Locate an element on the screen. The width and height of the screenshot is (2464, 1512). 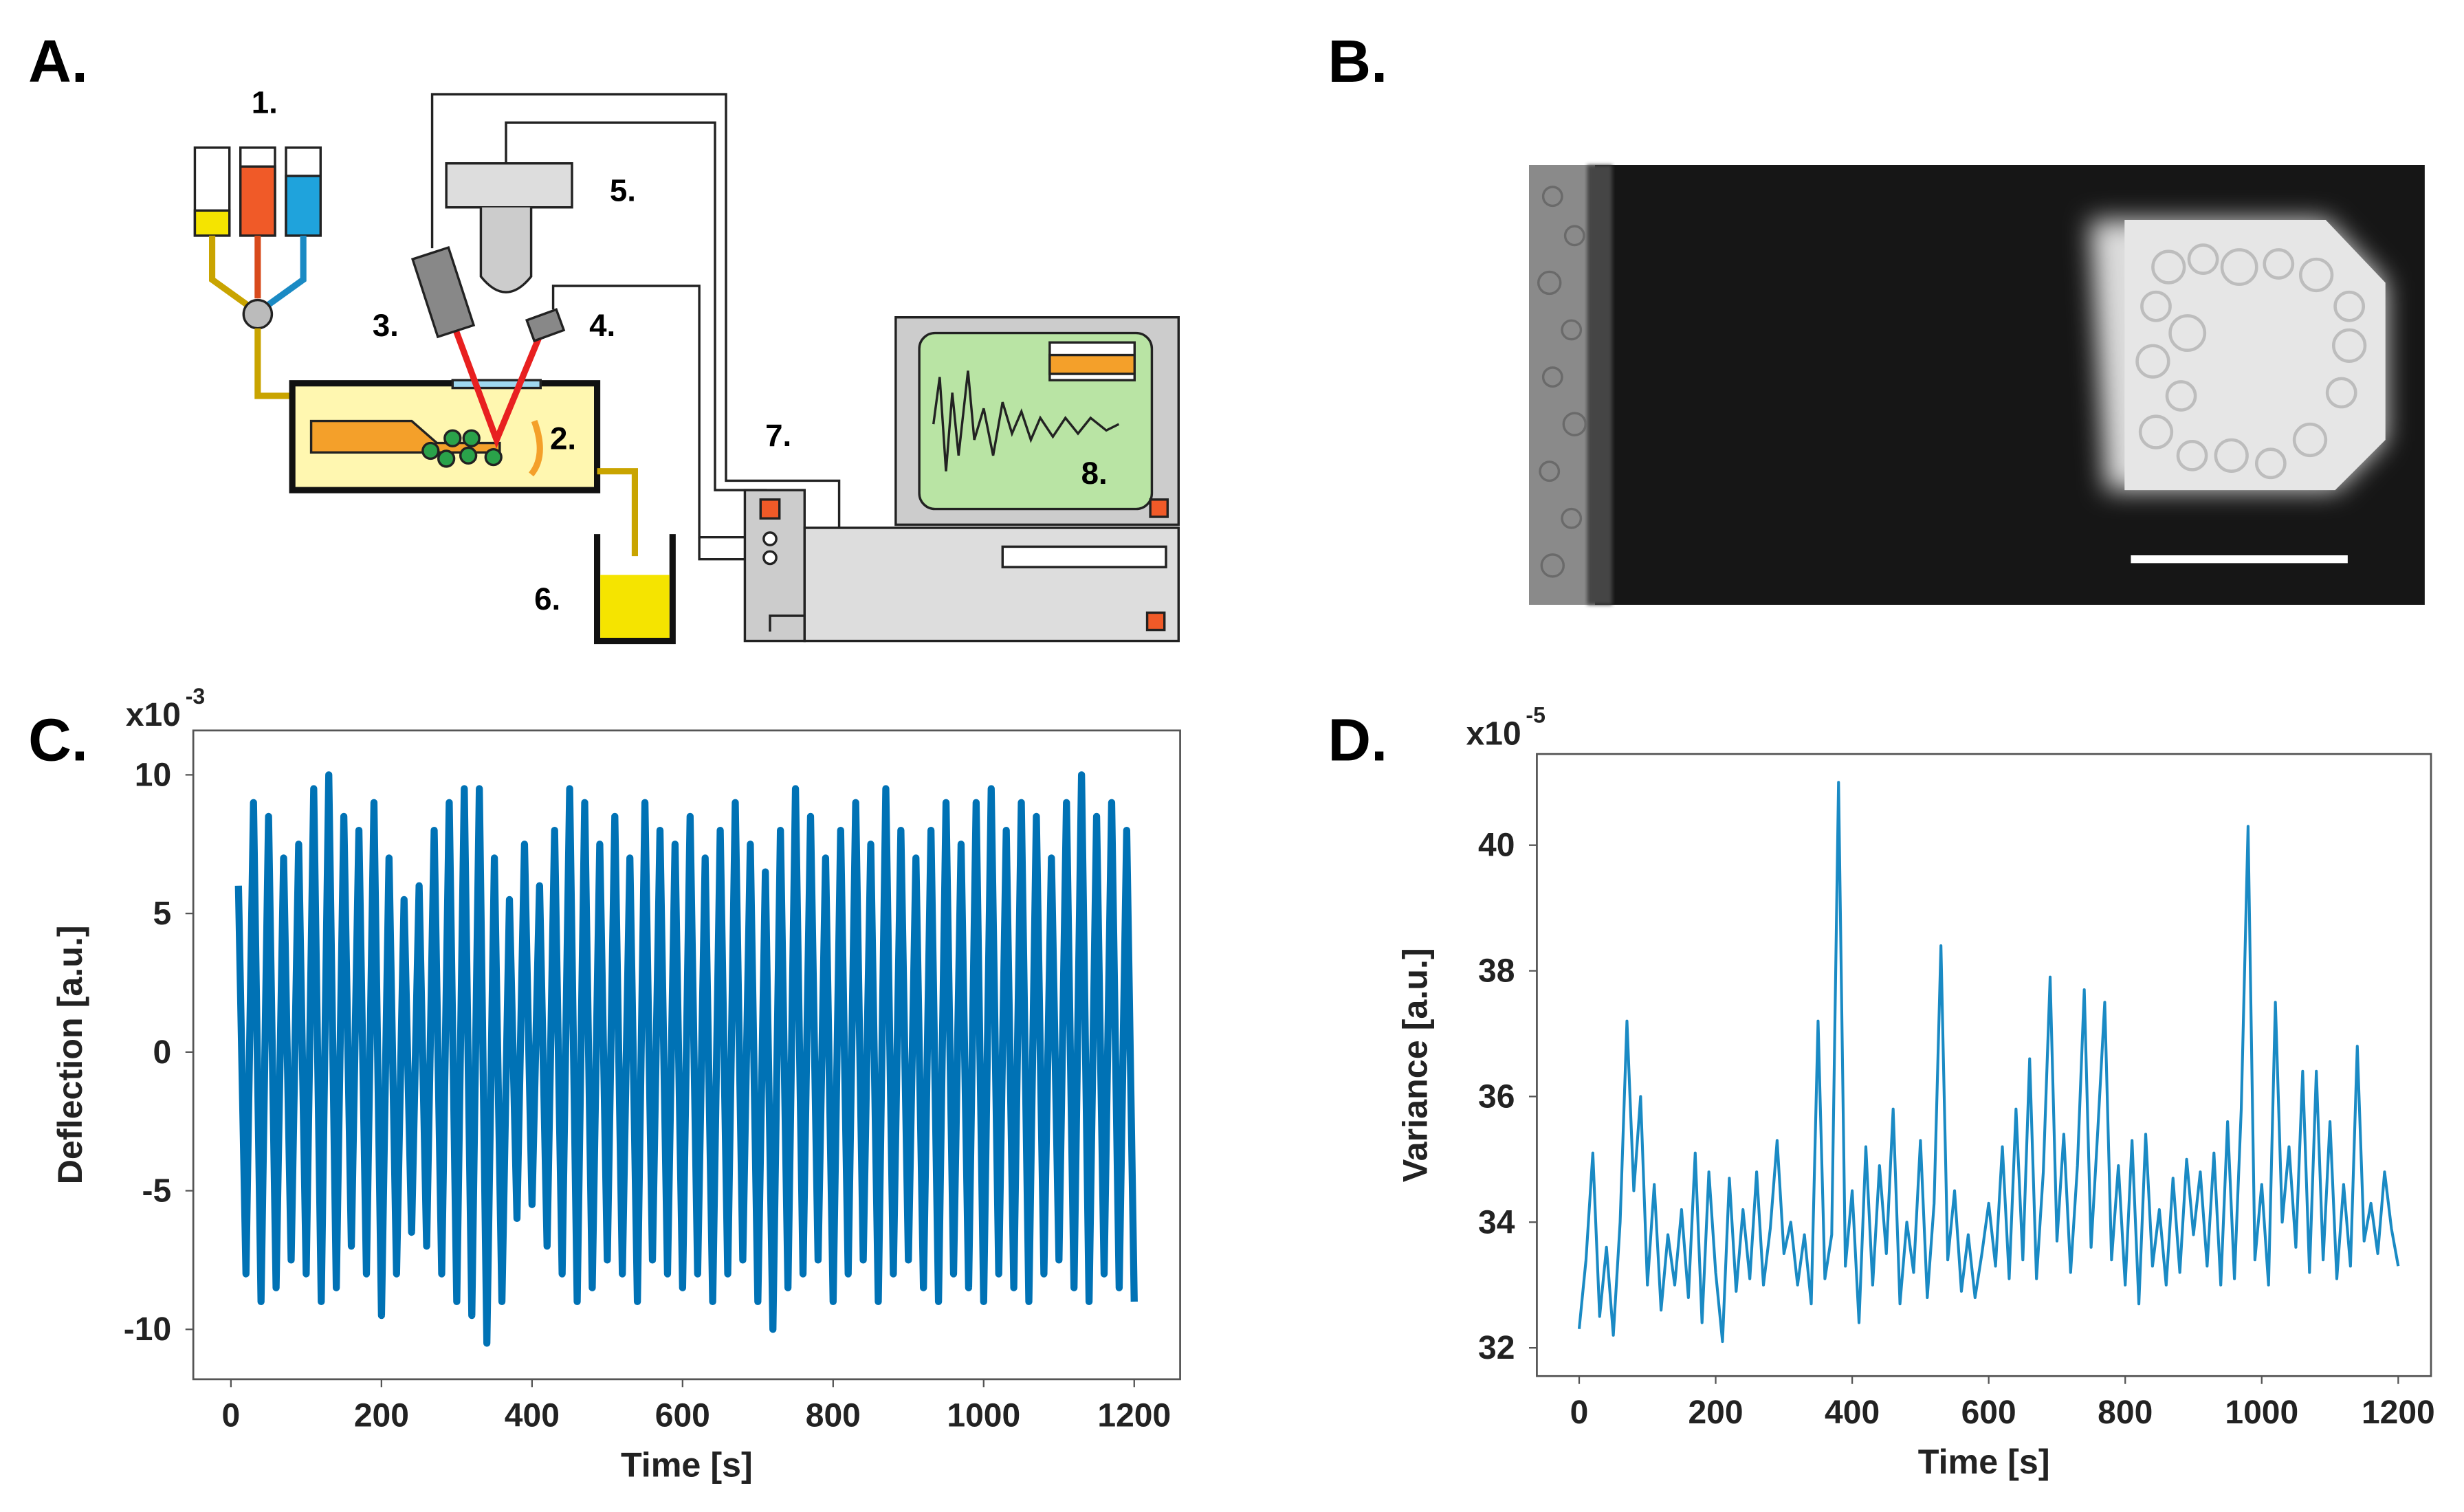
y-tick-label: -10 is located at coordinates (147, 1329).